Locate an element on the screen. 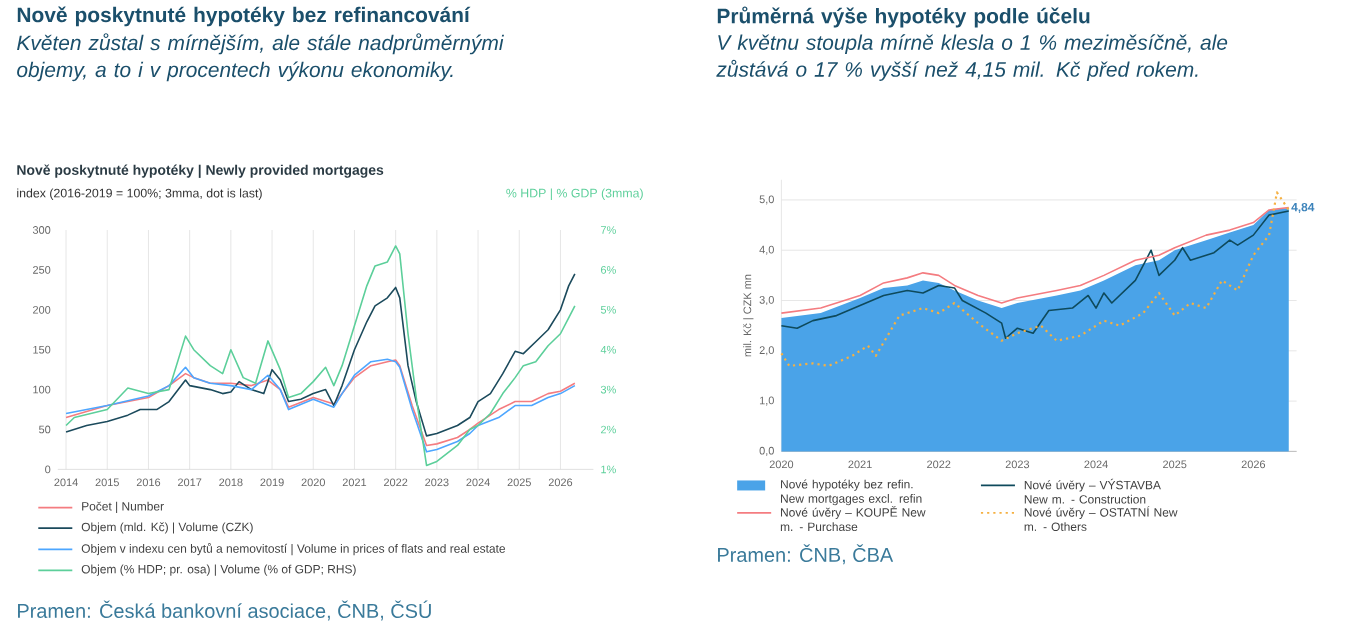  chart-title: Průměrná výše hypotéky podle účelu is located at coordinates (903, 17).